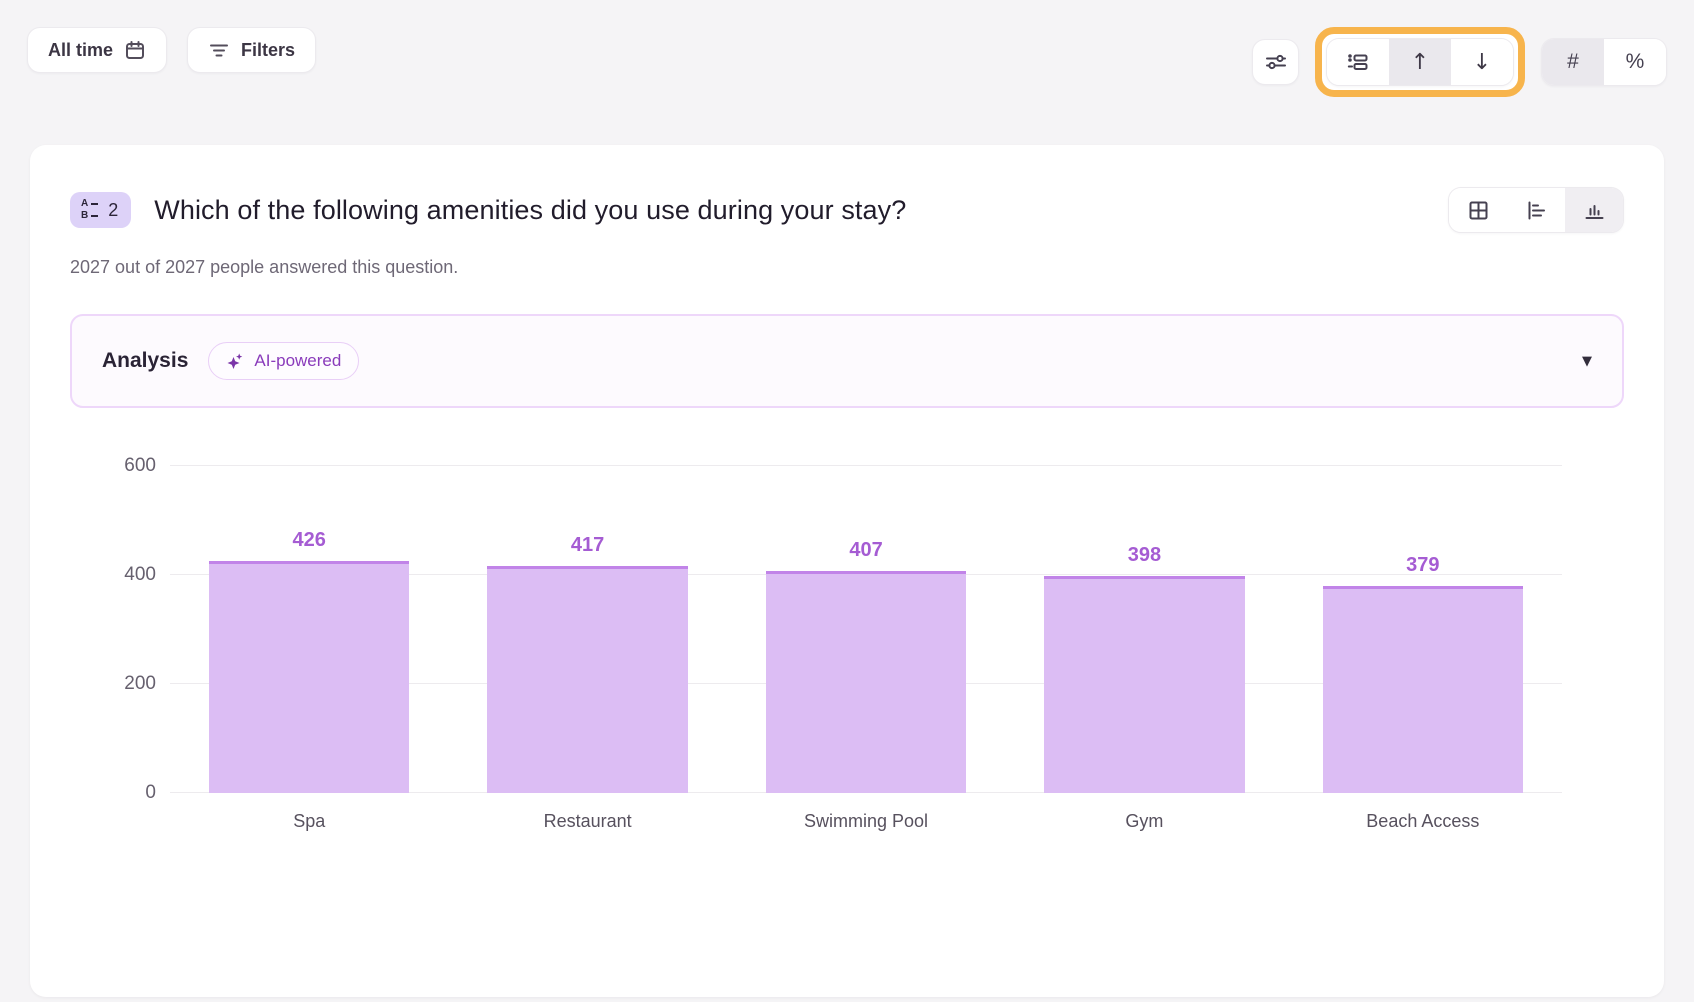  I want to click on view-vertical-bar-segment, so click(1594, 210).